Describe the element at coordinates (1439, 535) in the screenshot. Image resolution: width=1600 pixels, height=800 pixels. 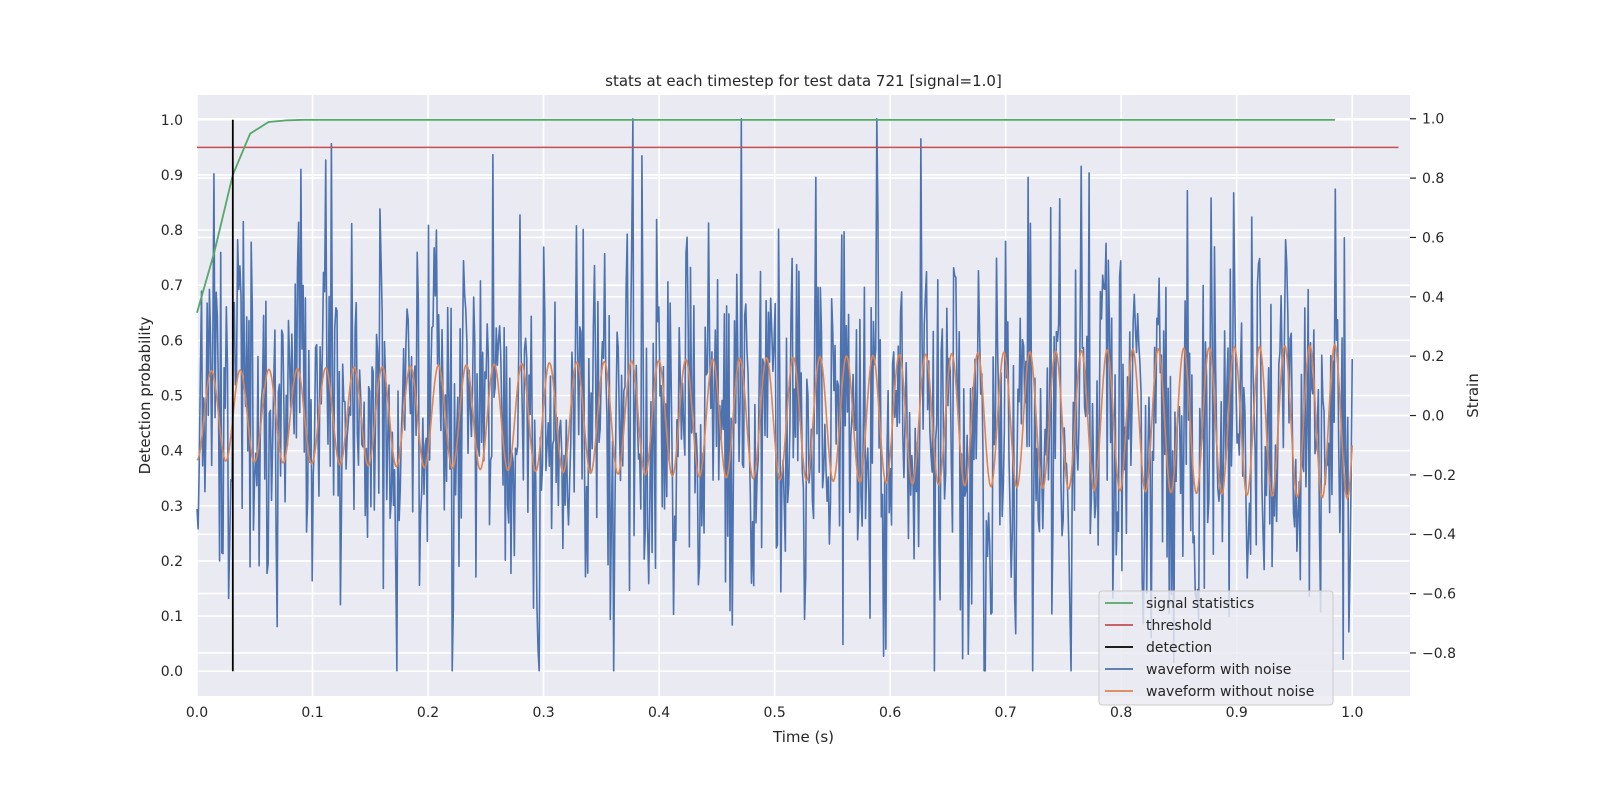
I see `y-tick-label-right: −0.4` at that location.